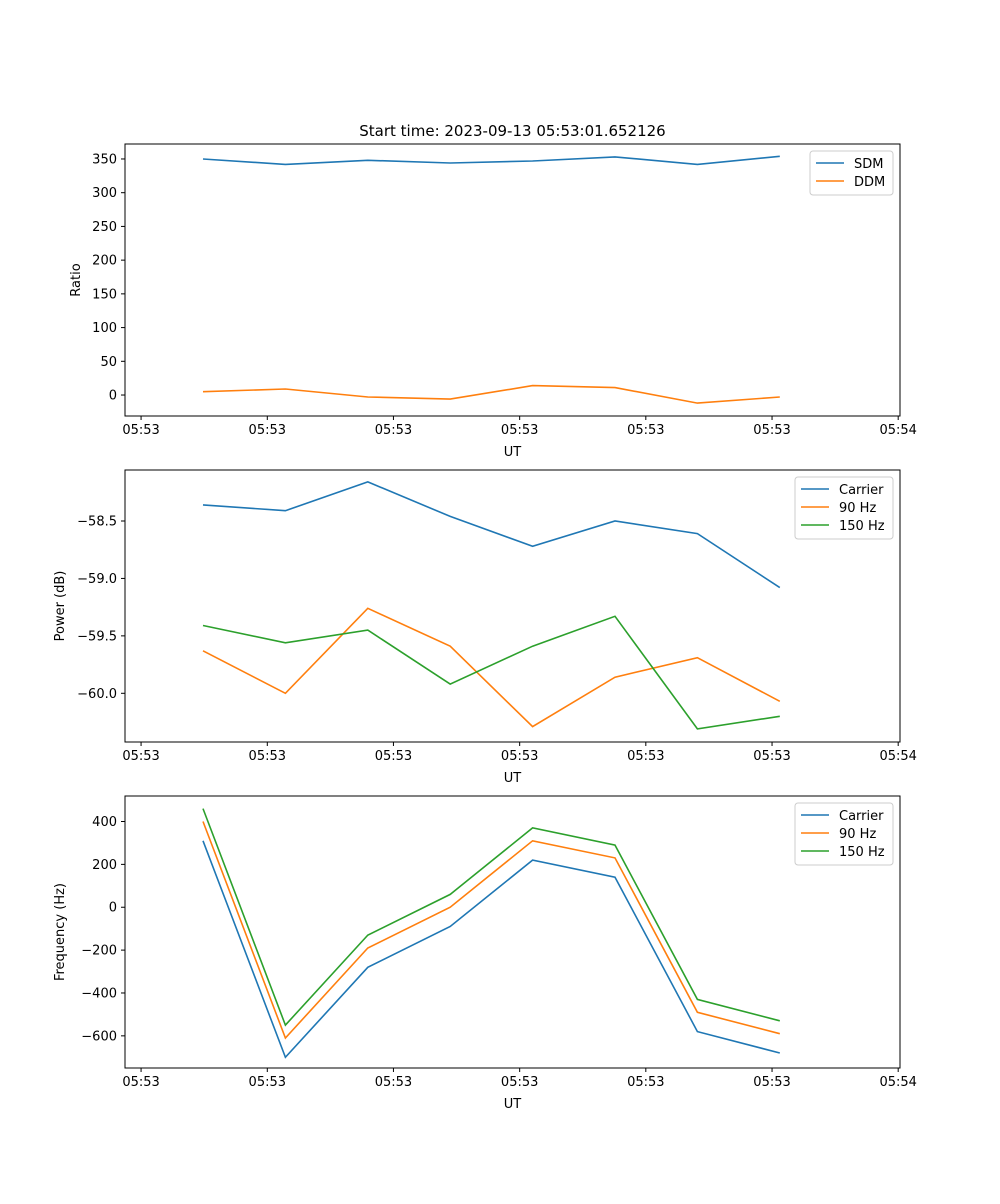  What do you see at coordinates (76, 279) in the screenshot?
I see `y-axis-label: Ratio` at bounding box center [76, 279].